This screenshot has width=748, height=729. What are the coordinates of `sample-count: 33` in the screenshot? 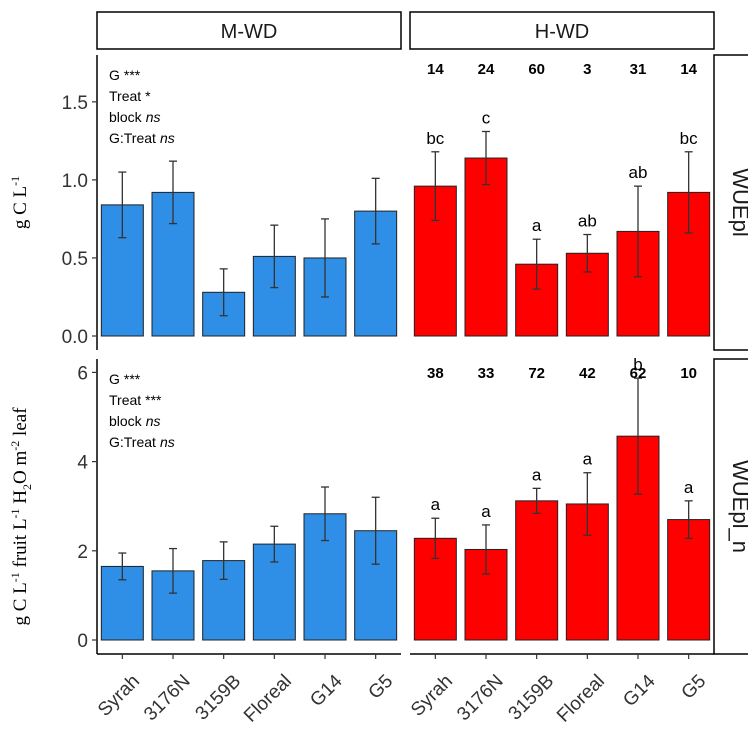 It's located at (486, 373).